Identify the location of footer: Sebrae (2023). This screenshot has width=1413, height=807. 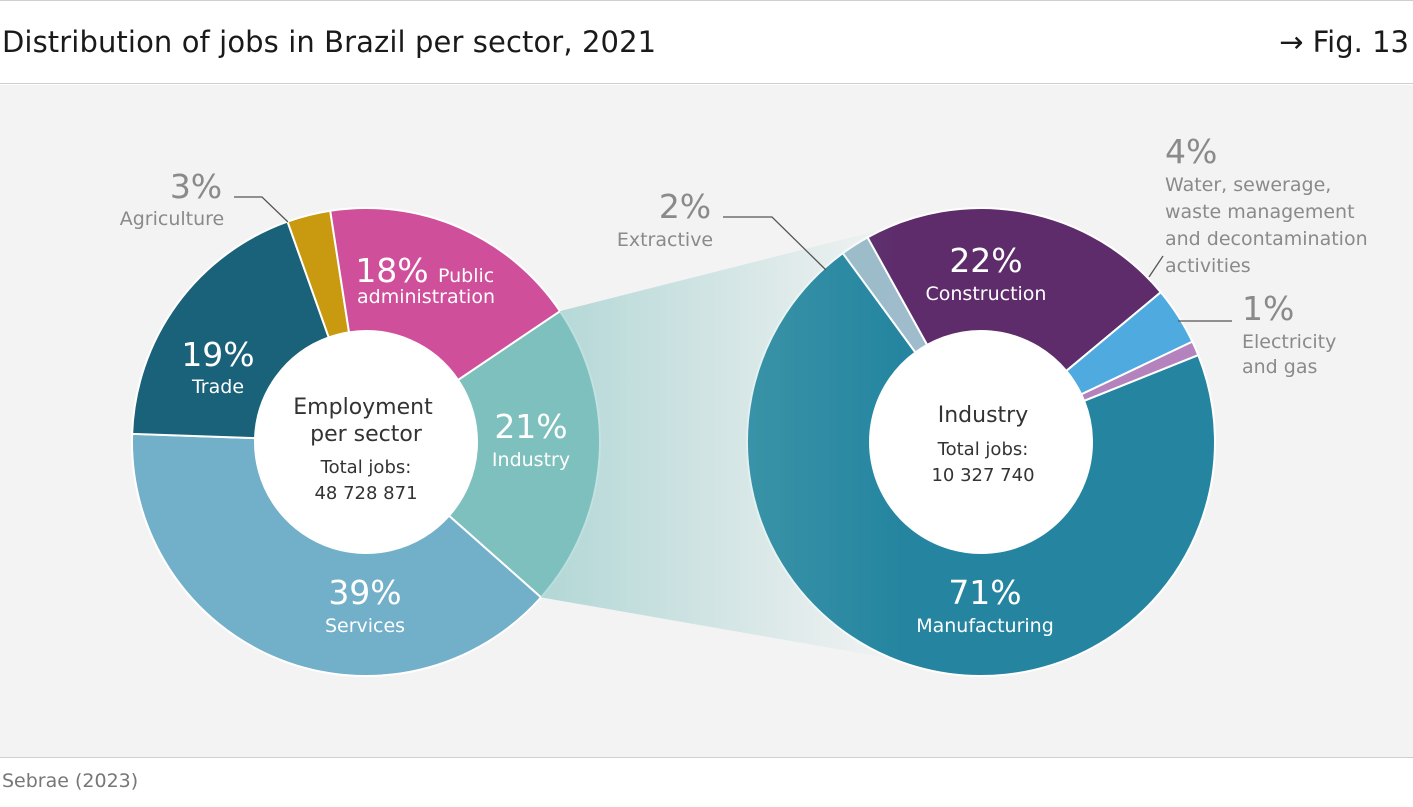
(706, 782).